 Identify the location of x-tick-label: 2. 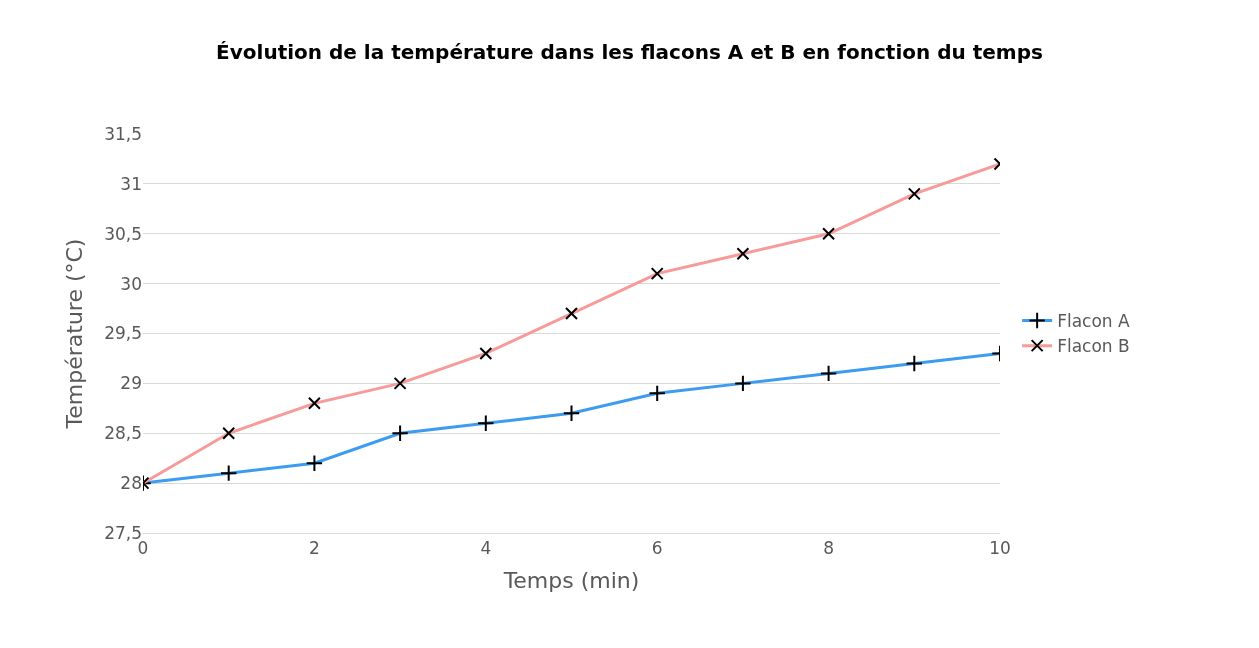
(314, 548).